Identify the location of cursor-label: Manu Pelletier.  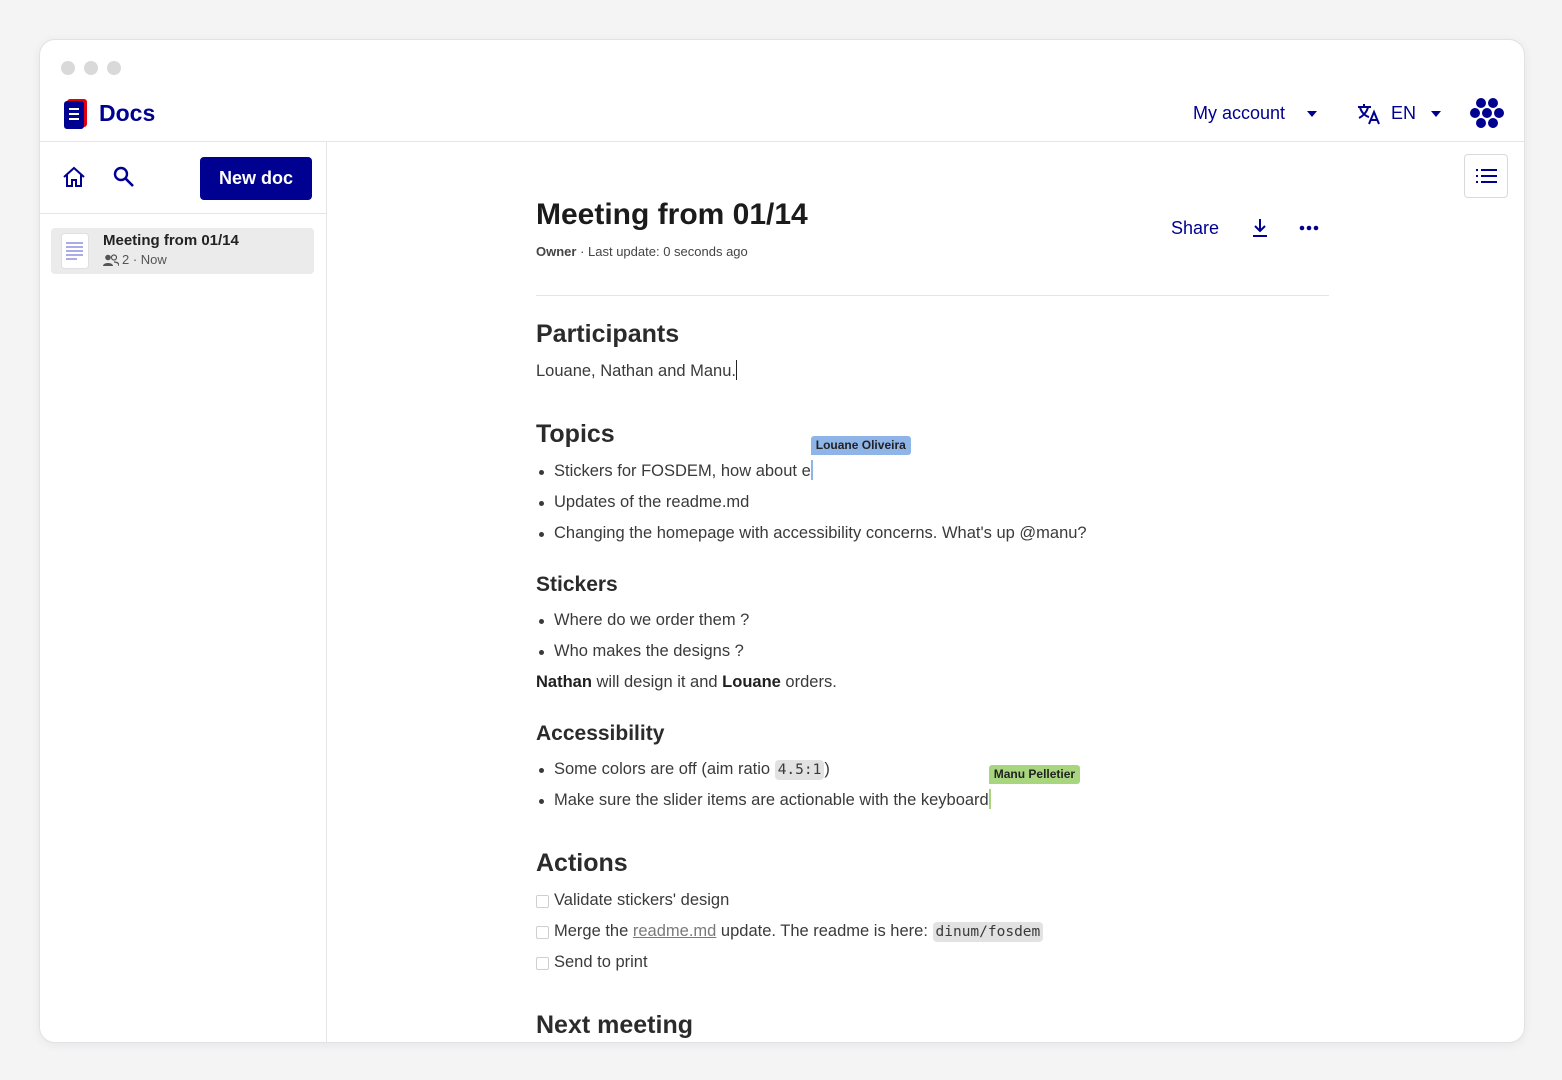
(1034, 774).